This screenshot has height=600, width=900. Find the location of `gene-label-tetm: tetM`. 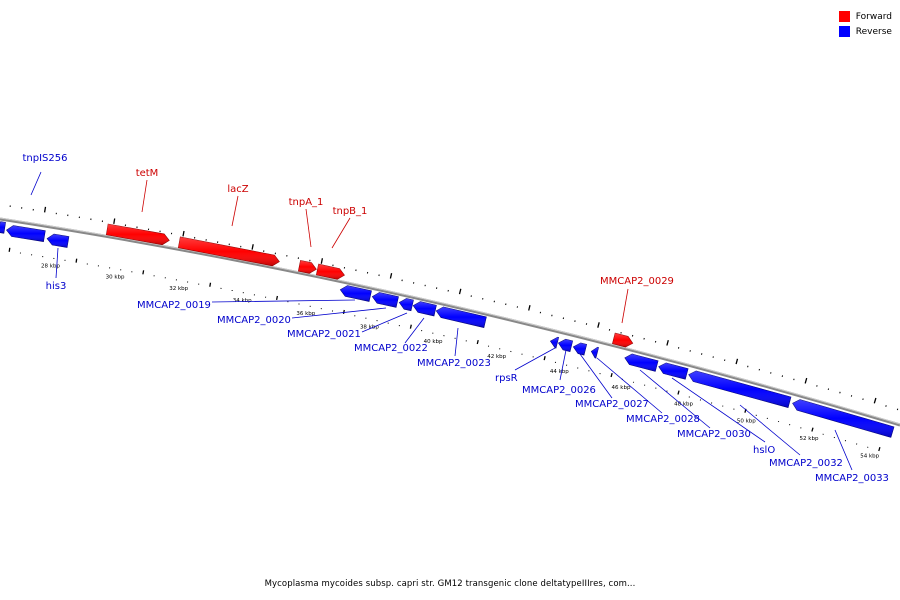

gene-label-tetm: tetM is located at coordinates (147, 173).